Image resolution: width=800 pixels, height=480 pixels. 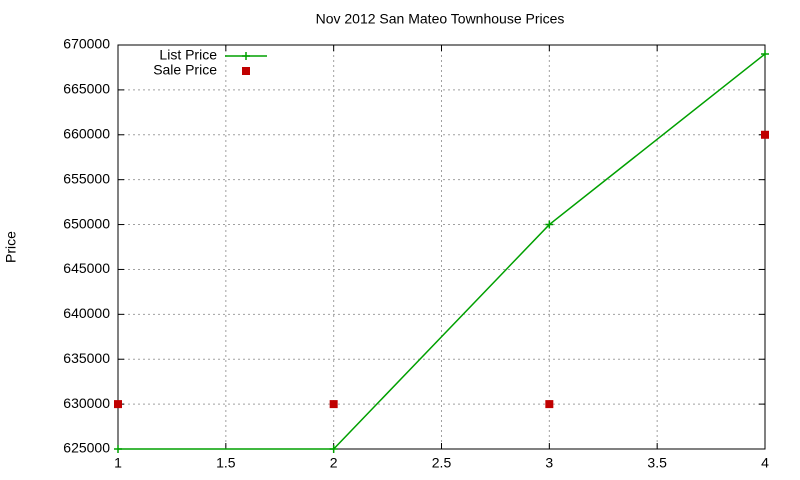 What do you see at coordinates (765, 463) in the screenshot?
I see `x-tick-label: 4` at bounding box center [765, 463].